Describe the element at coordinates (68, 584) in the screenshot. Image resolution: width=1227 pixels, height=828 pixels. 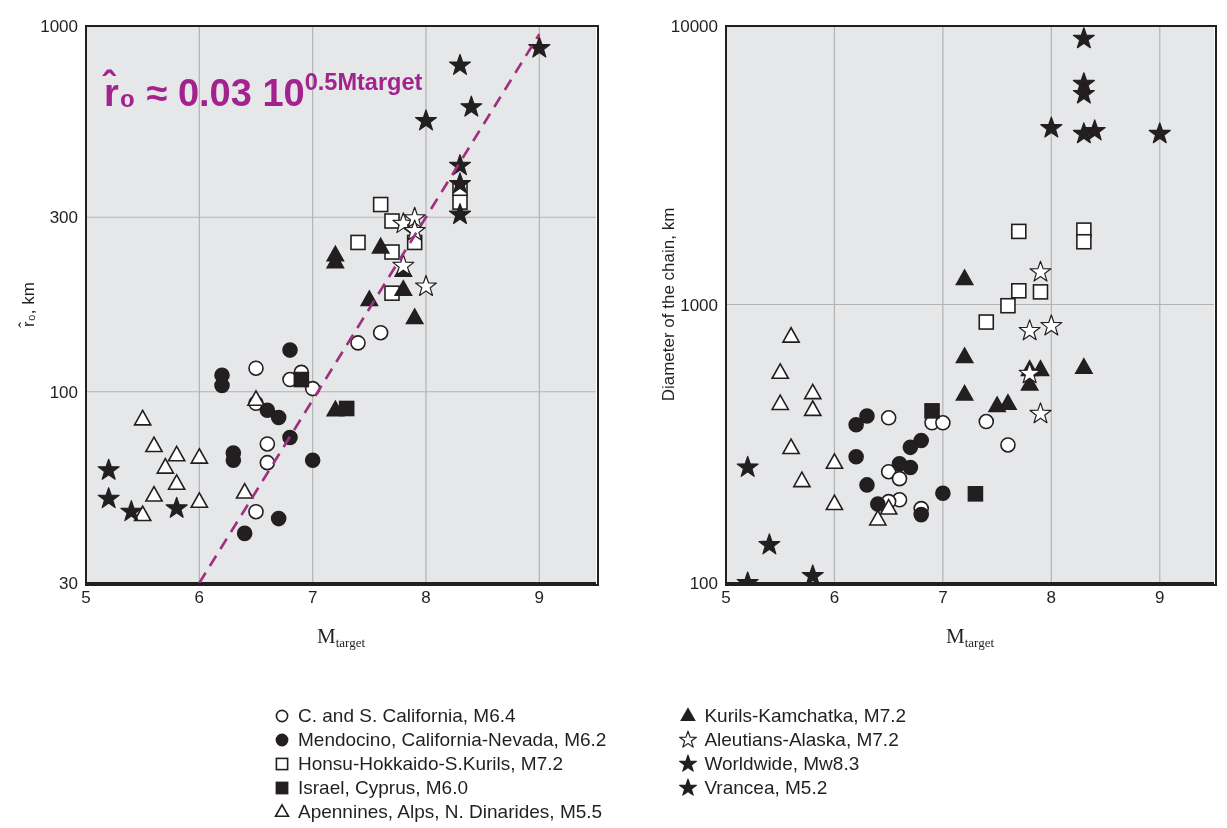
I see `y-tick-label: 30` at that location.